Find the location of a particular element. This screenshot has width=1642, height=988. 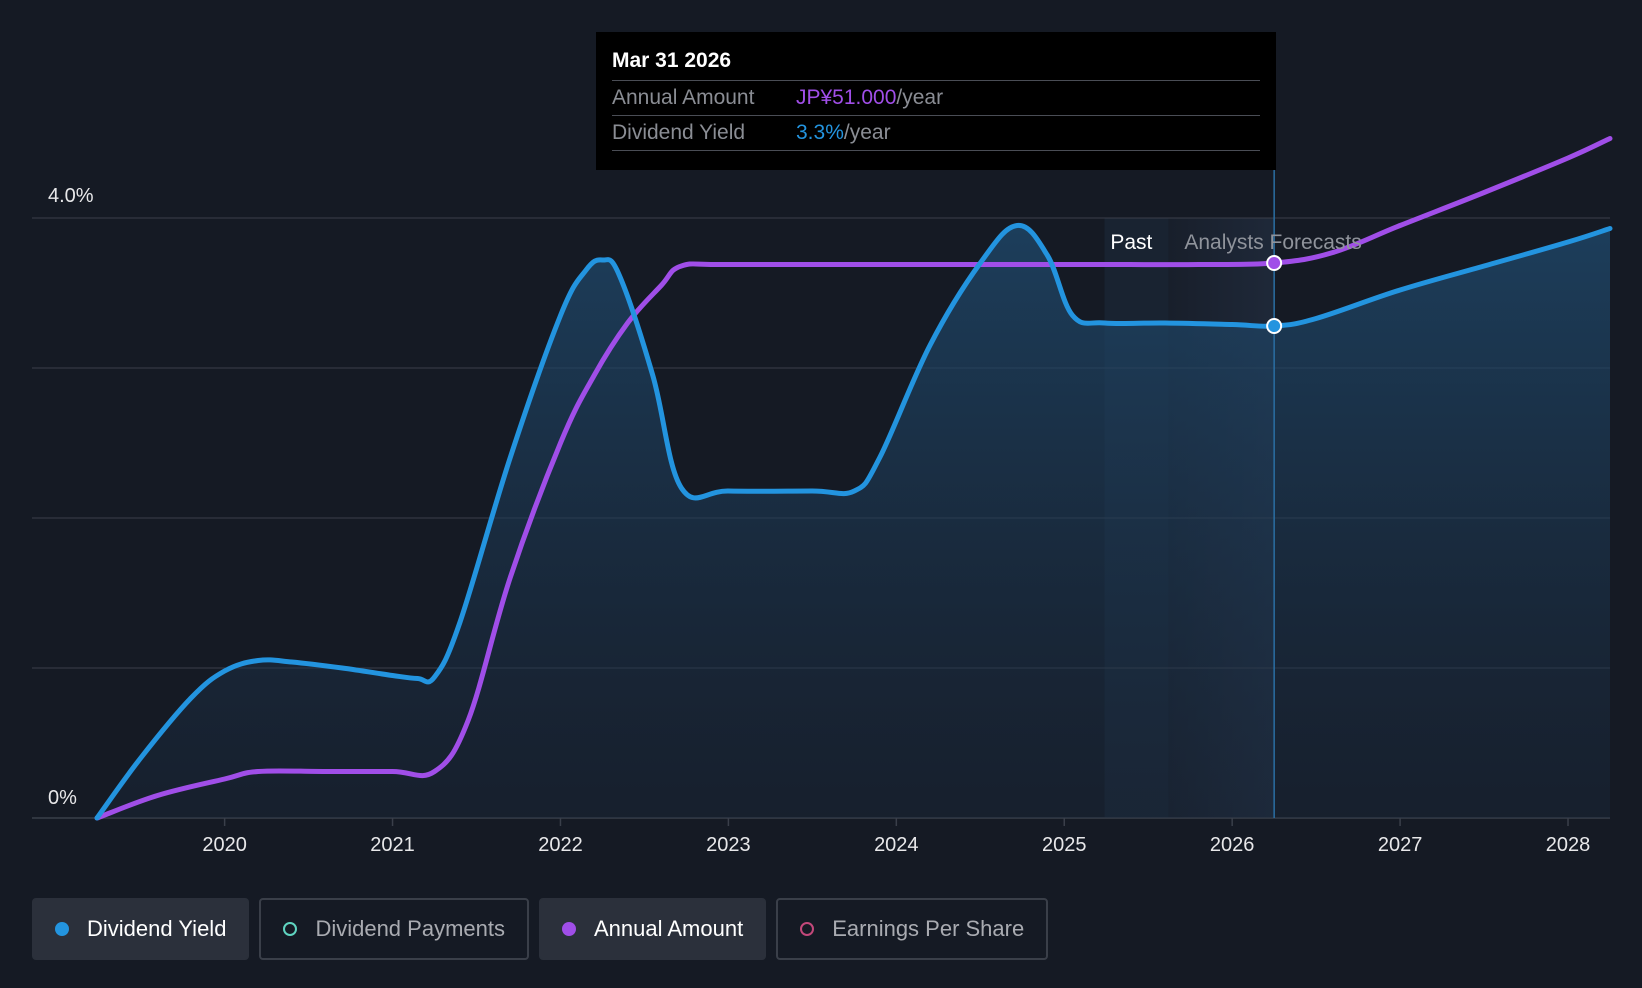

x-tick-label: 2025 is located at coordinates (1064, 845).